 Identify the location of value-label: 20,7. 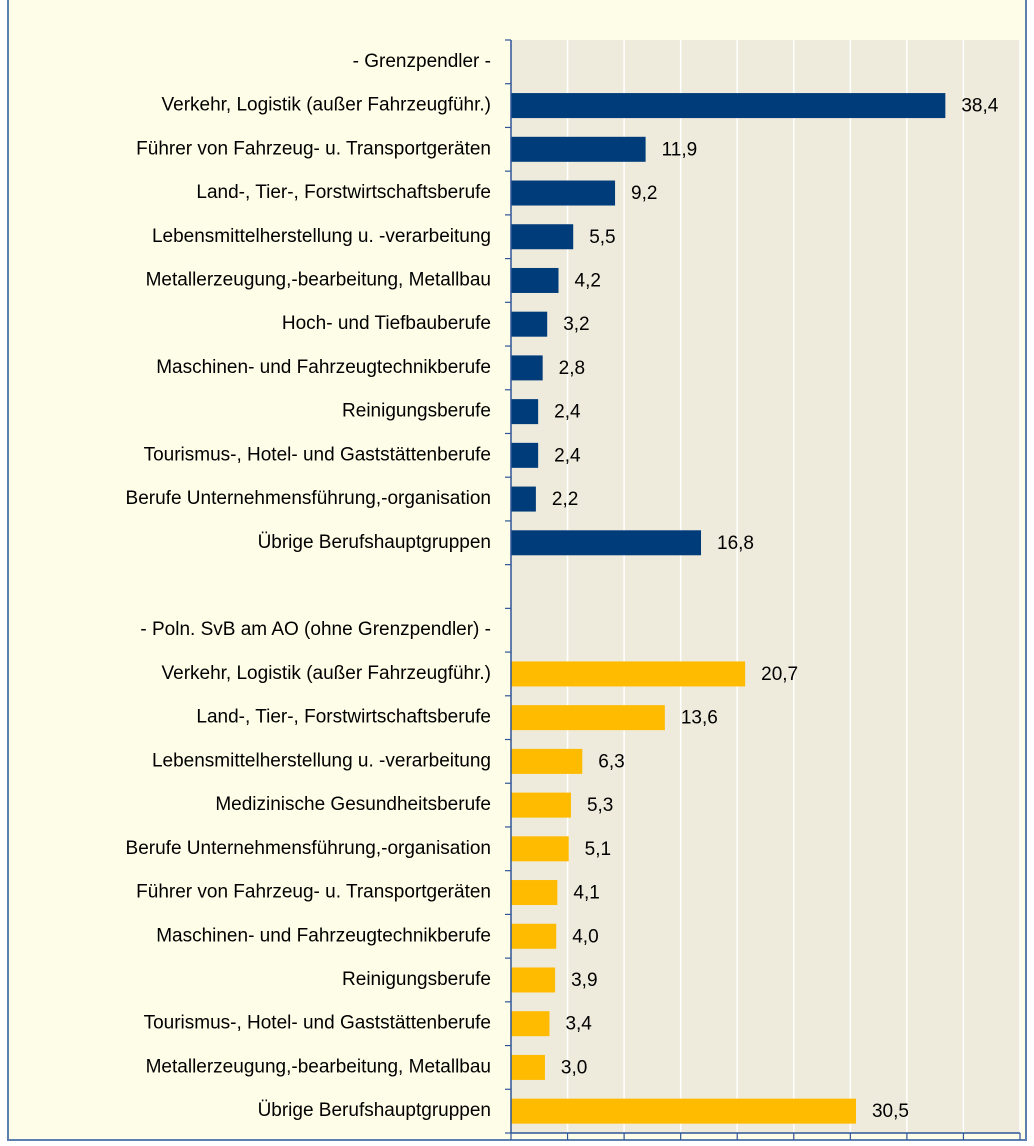
(779, 674).